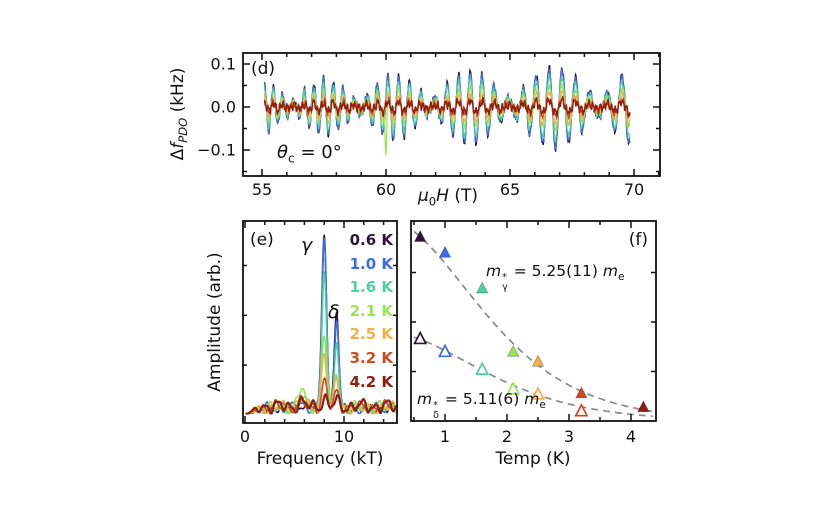 This screenshot has width=835, height=529. Describe the element at coordinates (631, 436) in the screenshot. I see `panel-f-xtick-4: 4` at that location.